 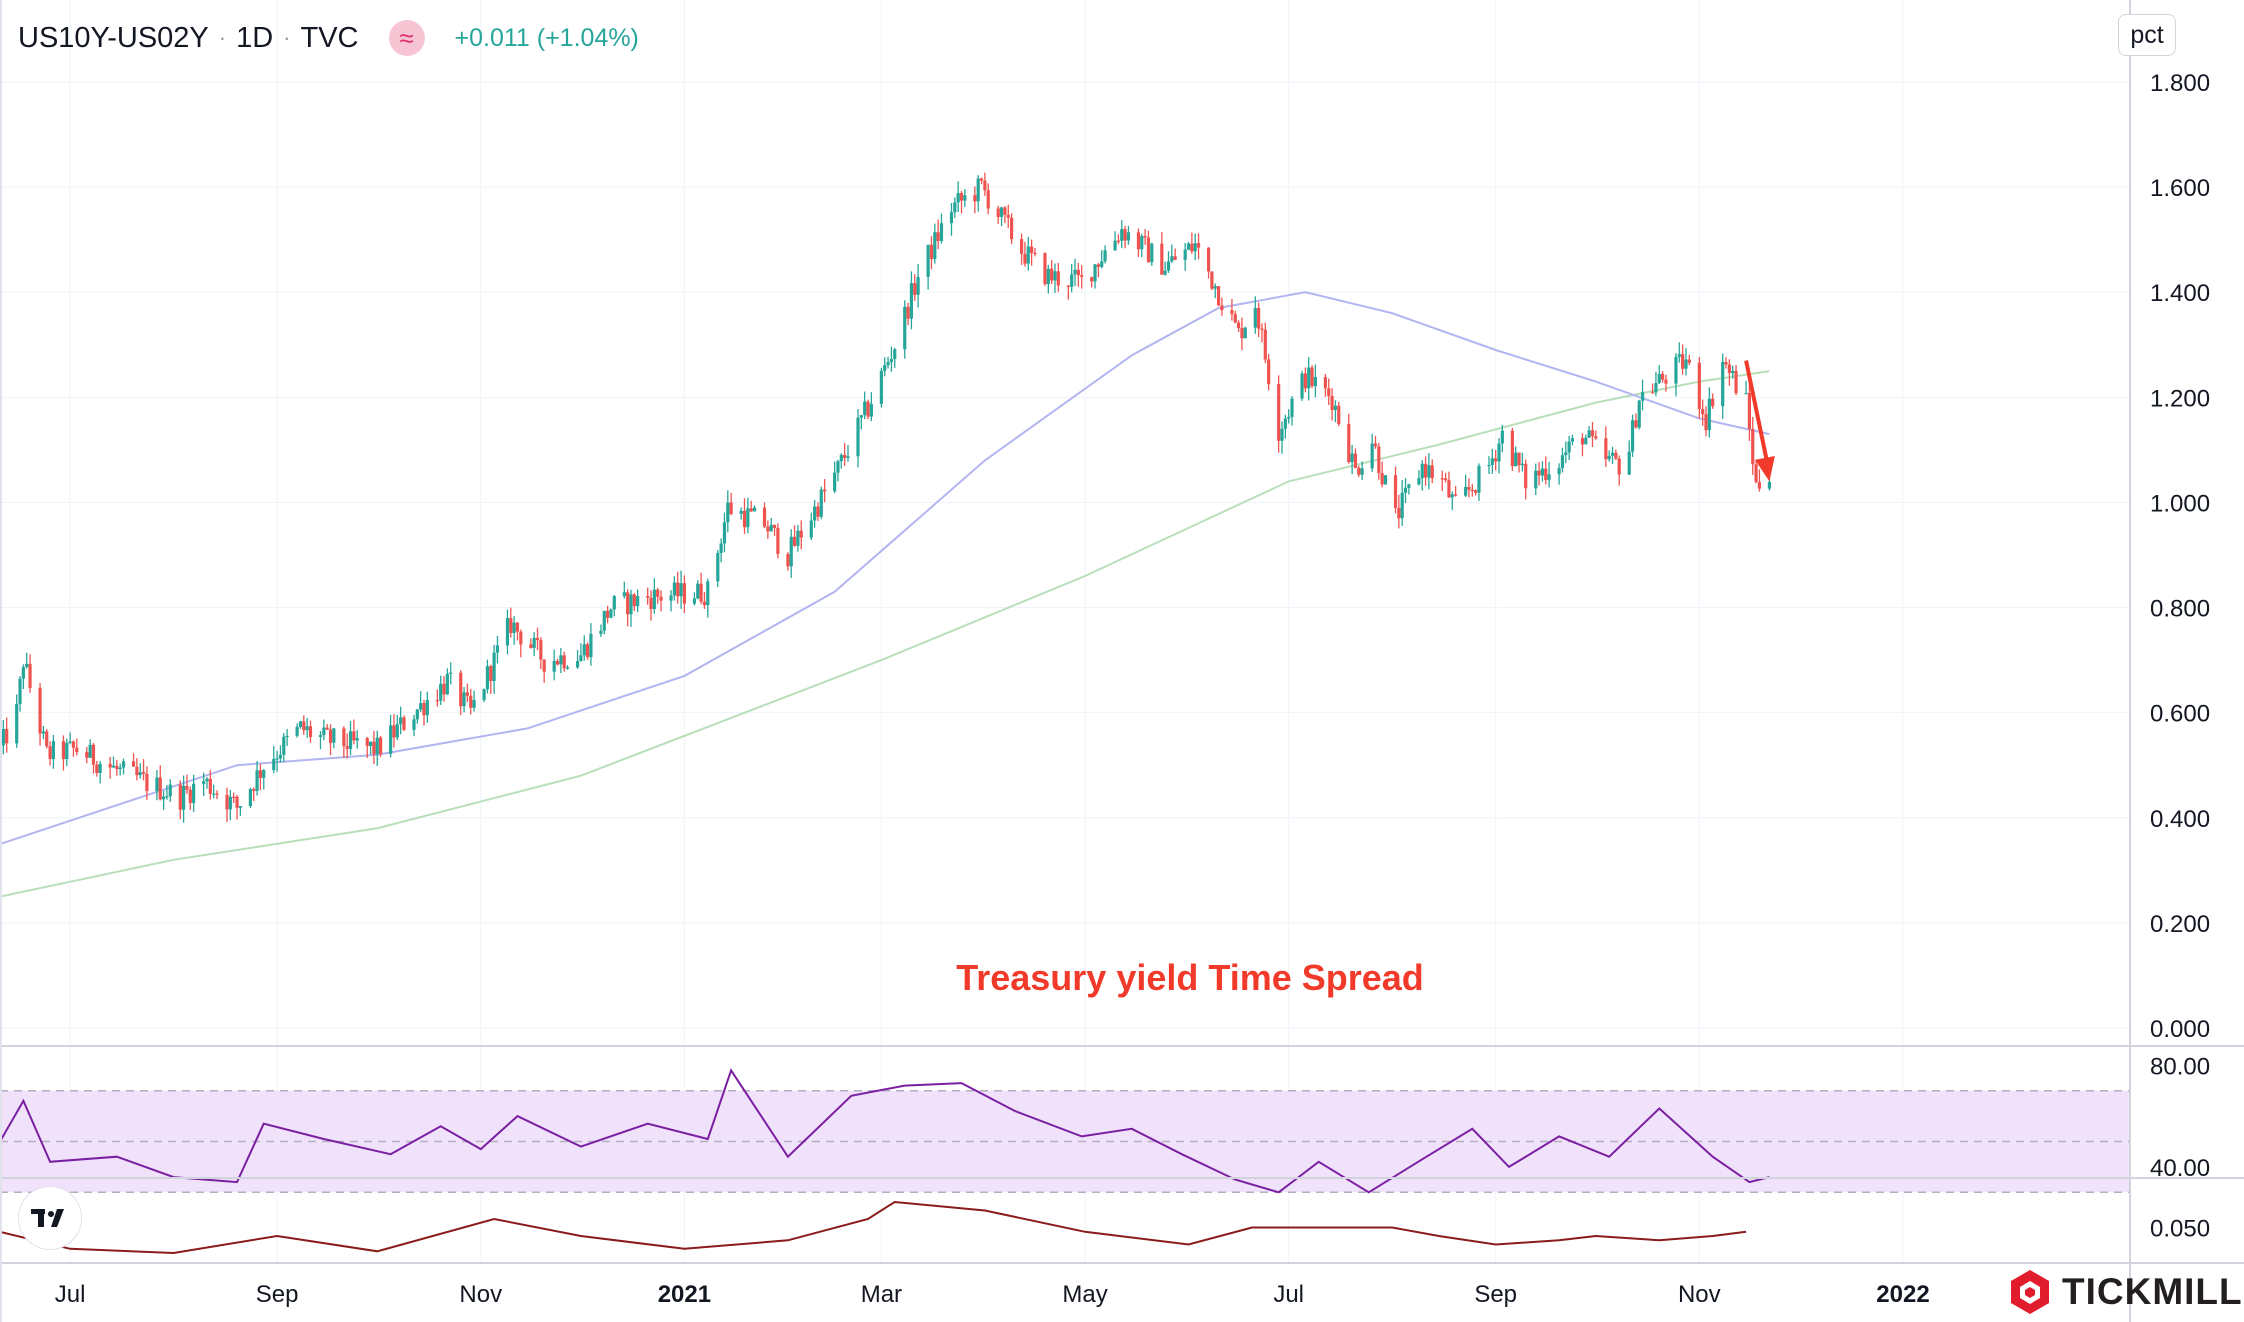 I want to click on symbol-name: US10Y-US02Y, so click(x=113, y=37).